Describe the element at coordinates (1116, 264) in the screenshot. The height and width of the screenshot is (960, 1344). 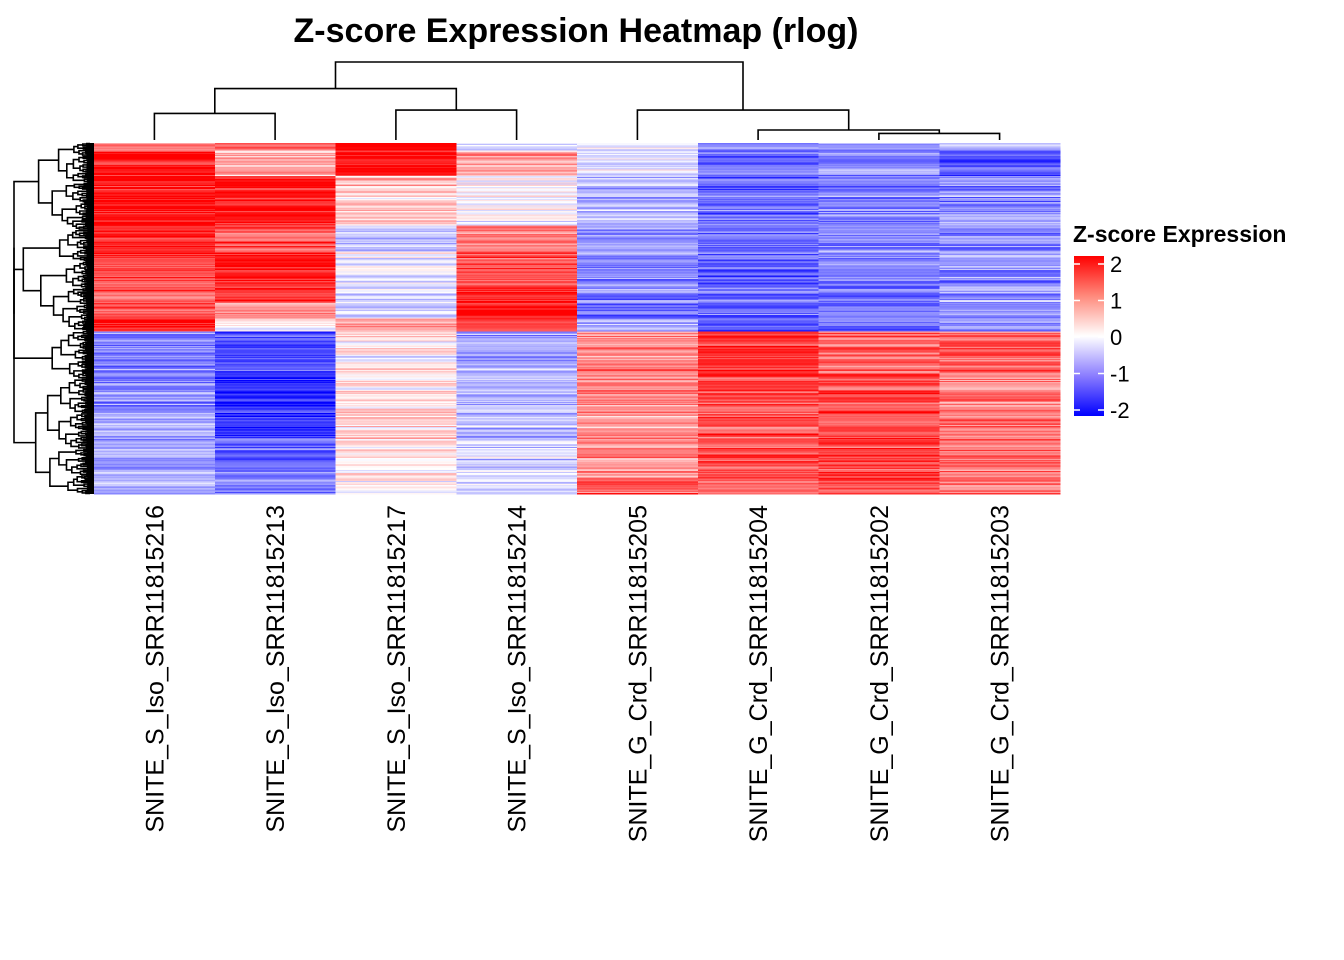
I see `legend-tick-label: 2` at that location.